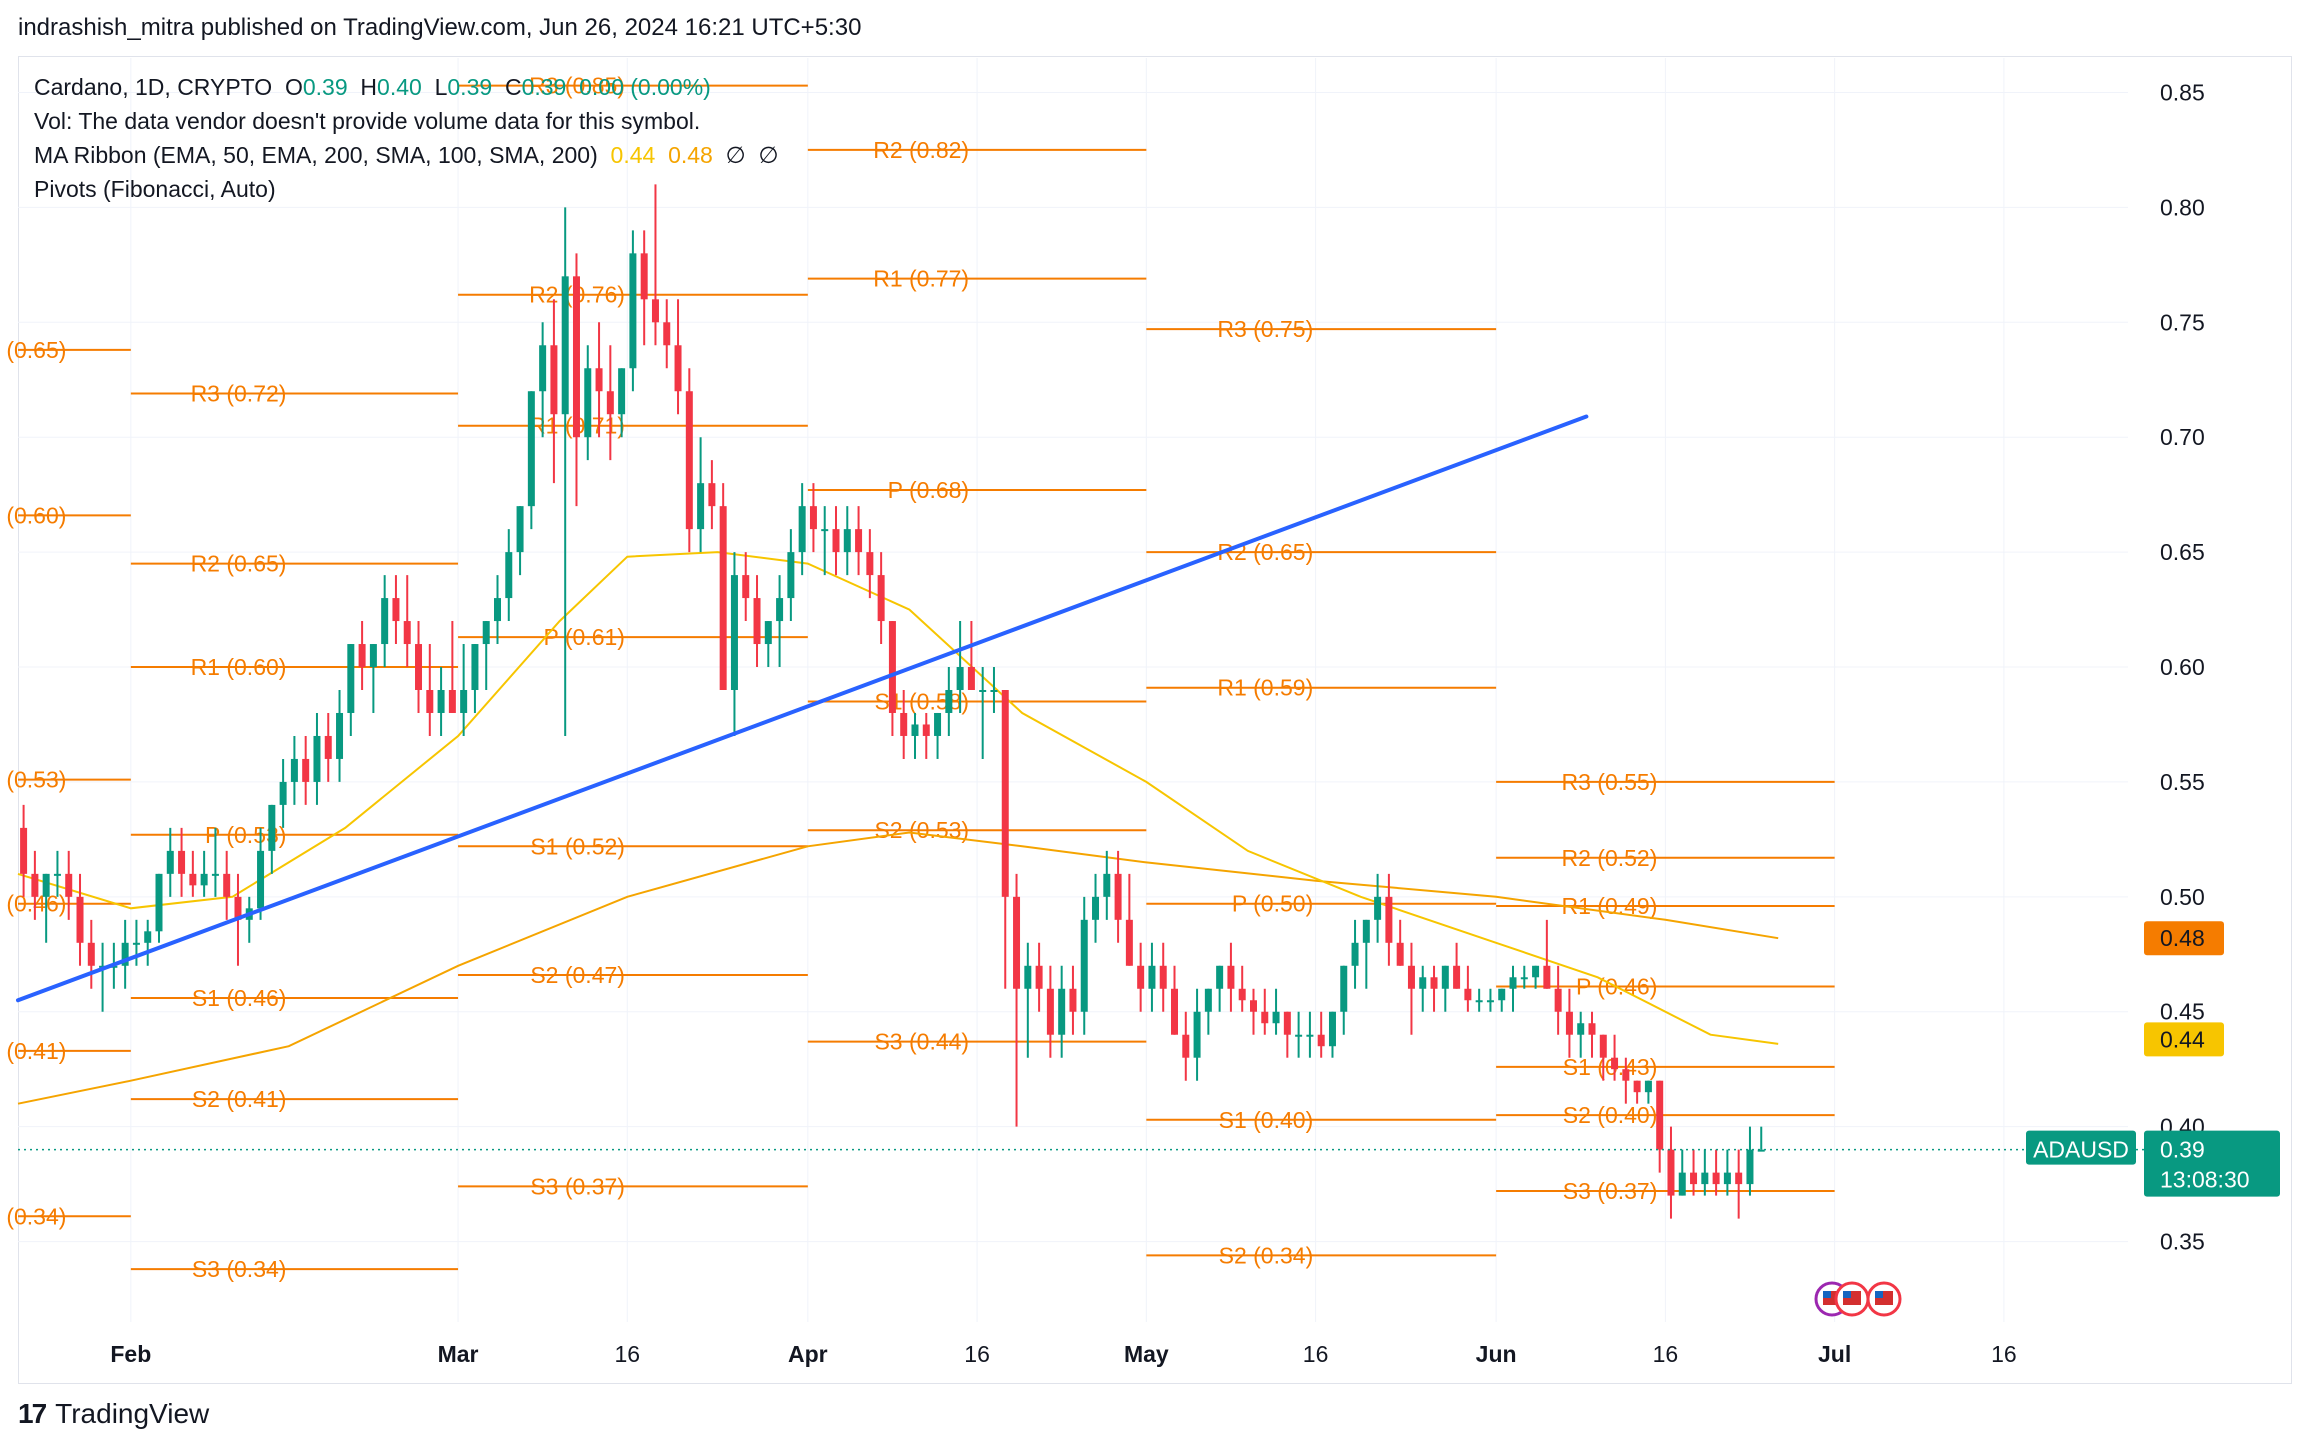 This screenshot has width=2308, height=1452. I want to click on legend-open-value: 0.39, so click(325, 87).